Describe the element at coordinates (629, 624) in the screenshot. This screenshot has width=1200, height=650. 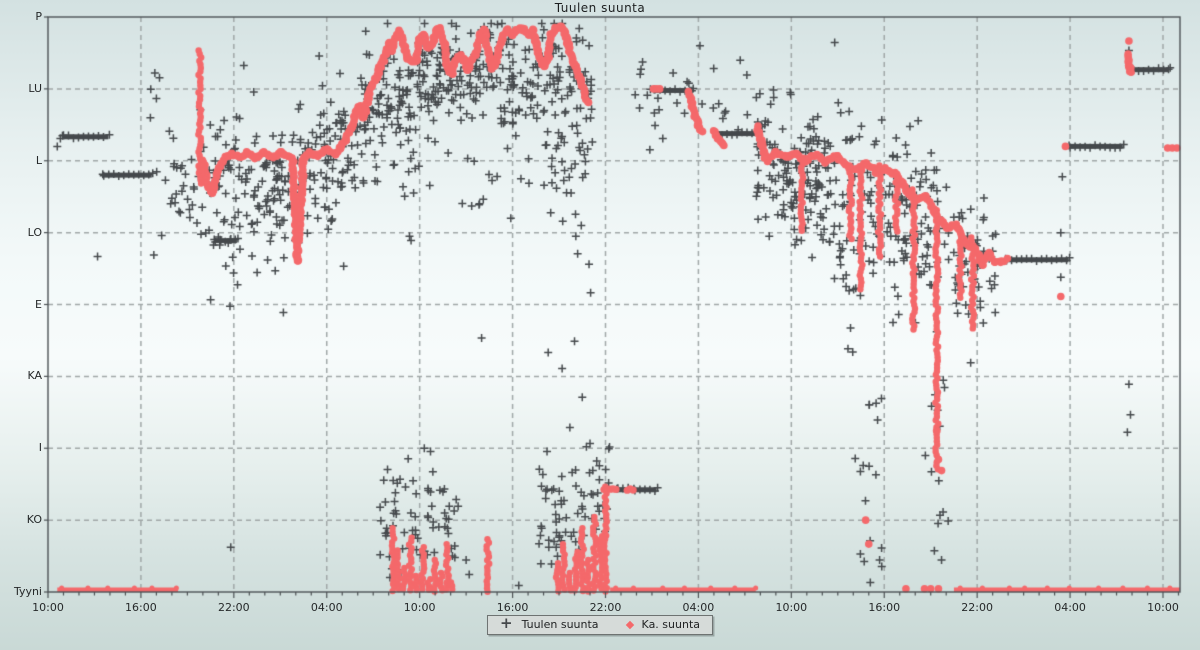
I see `dot-marker-icon` at that location.